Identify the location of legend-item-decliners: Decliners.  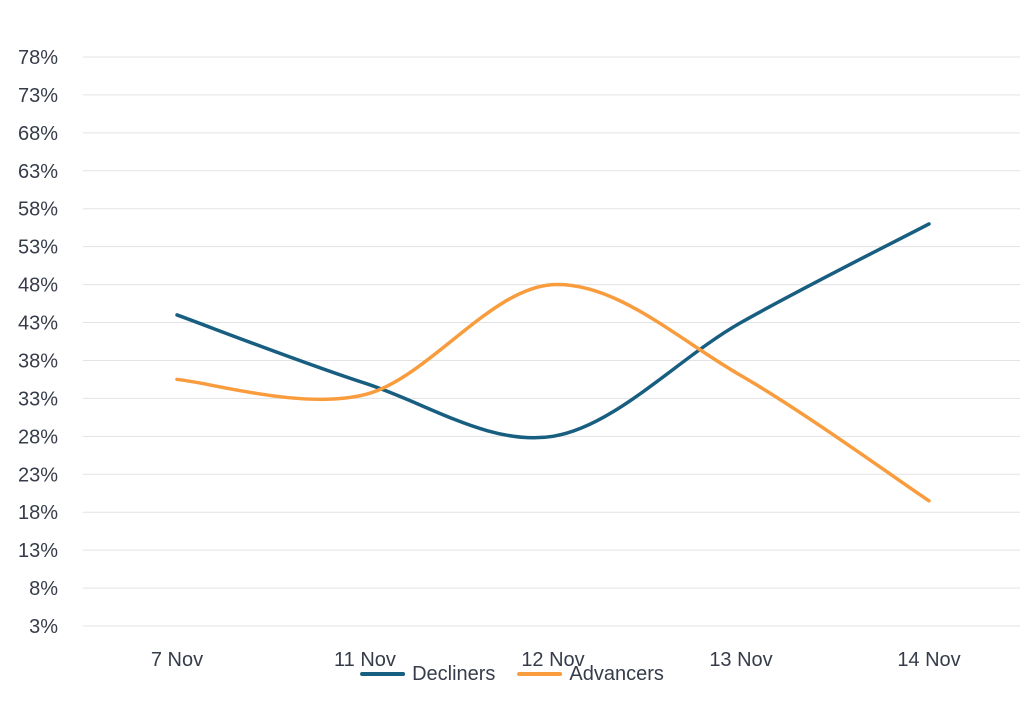
(427, 674).